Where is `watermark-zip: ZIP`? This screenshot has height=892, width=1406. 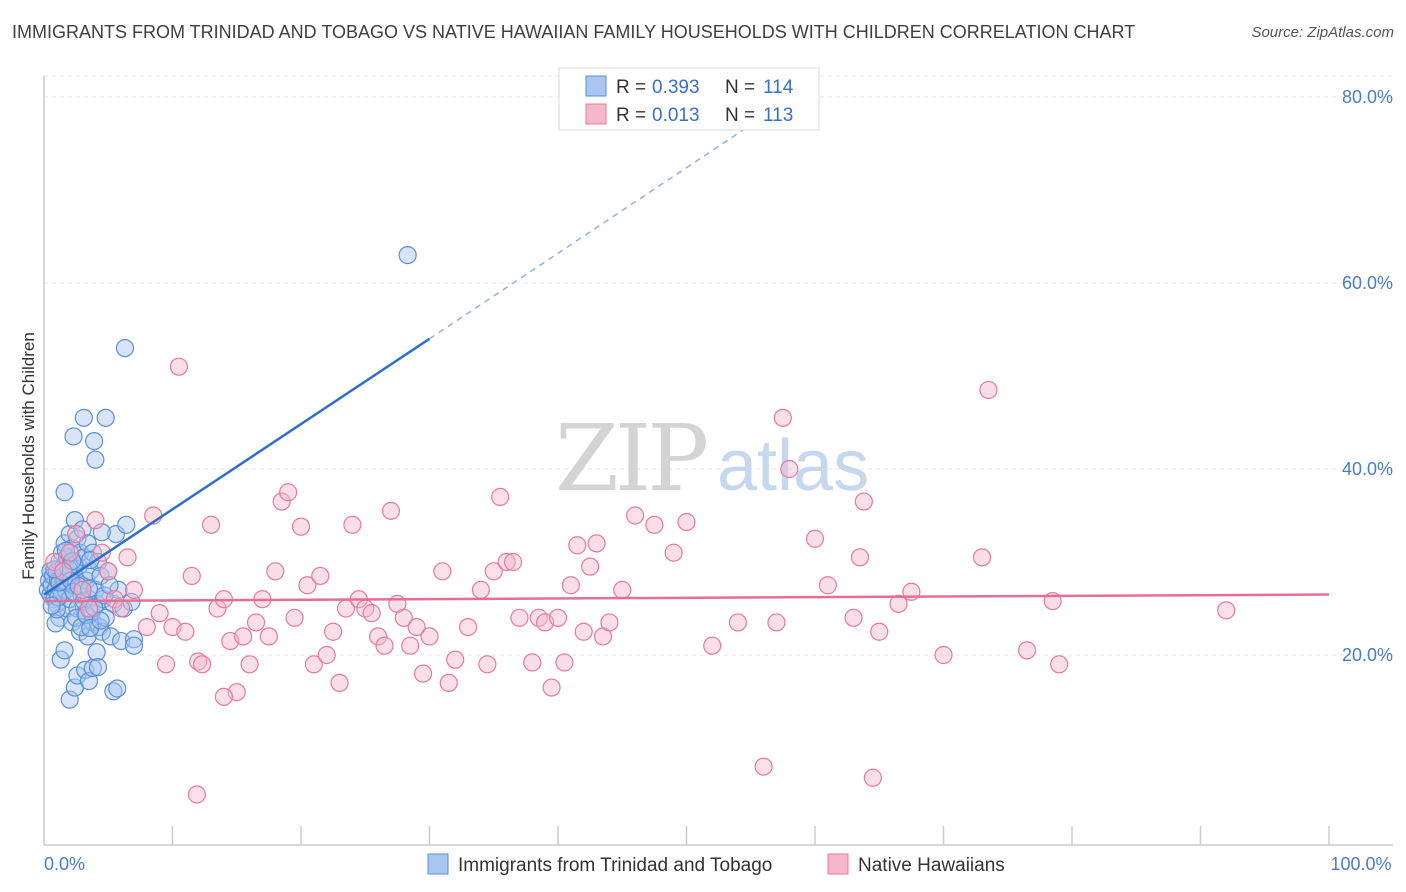
watermark-zip: ZIP is located at coordinates (630, 458).